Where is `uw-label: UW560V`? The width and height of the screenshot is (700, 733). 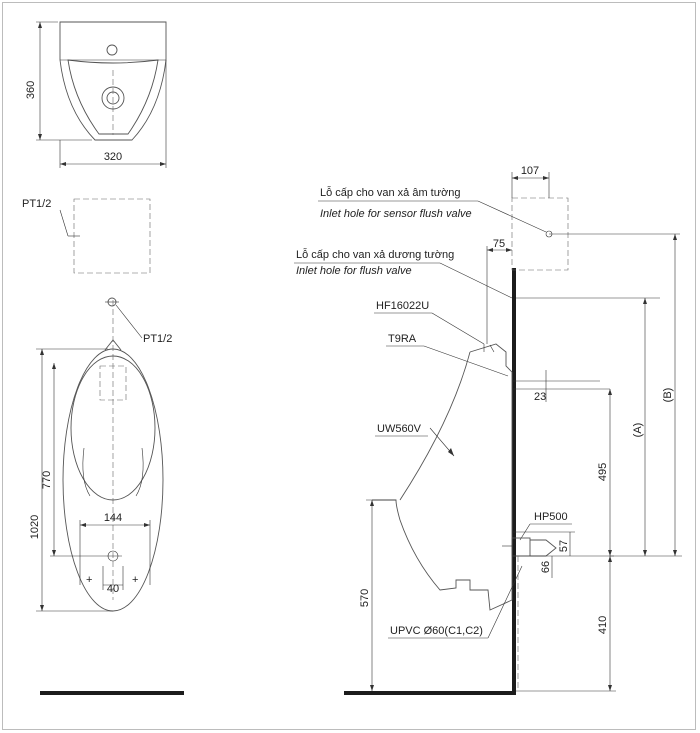
uw-label: UW560V is located at coordinates (399, 429).